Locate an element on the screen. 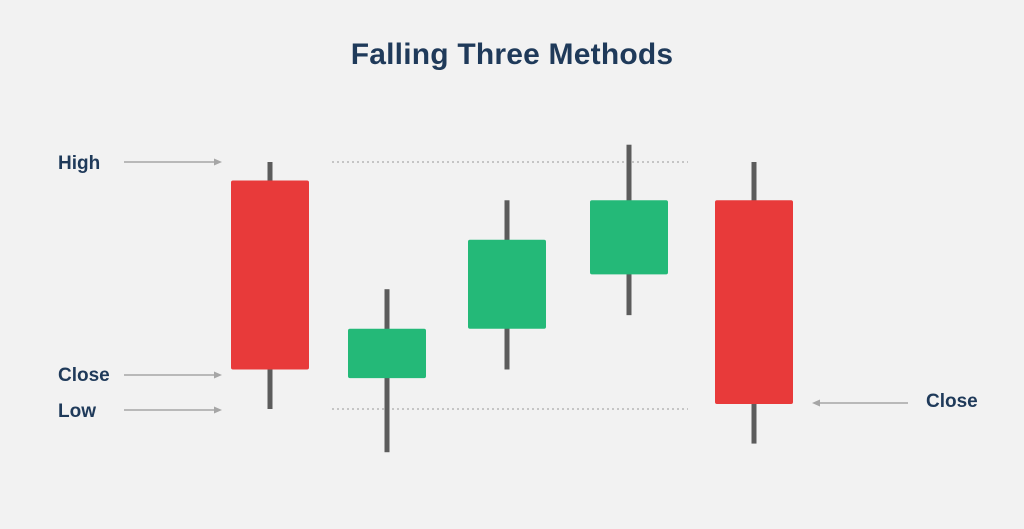 The height and width of the screenshot is (529, 1024). diagram-title: Falling Three Methods is located at coordinates (512, 54).